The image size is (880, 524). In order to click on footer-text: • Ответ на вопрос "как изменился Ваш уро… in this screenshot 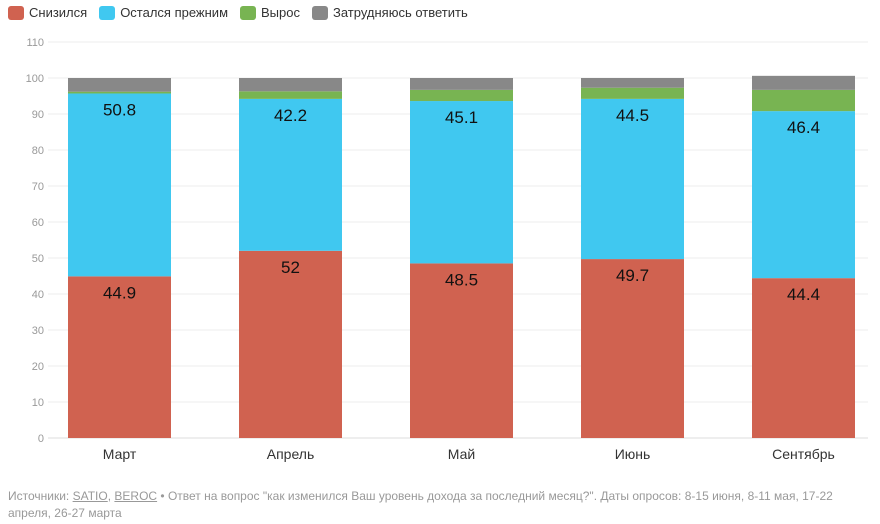, I will do `click(420, 504)`.